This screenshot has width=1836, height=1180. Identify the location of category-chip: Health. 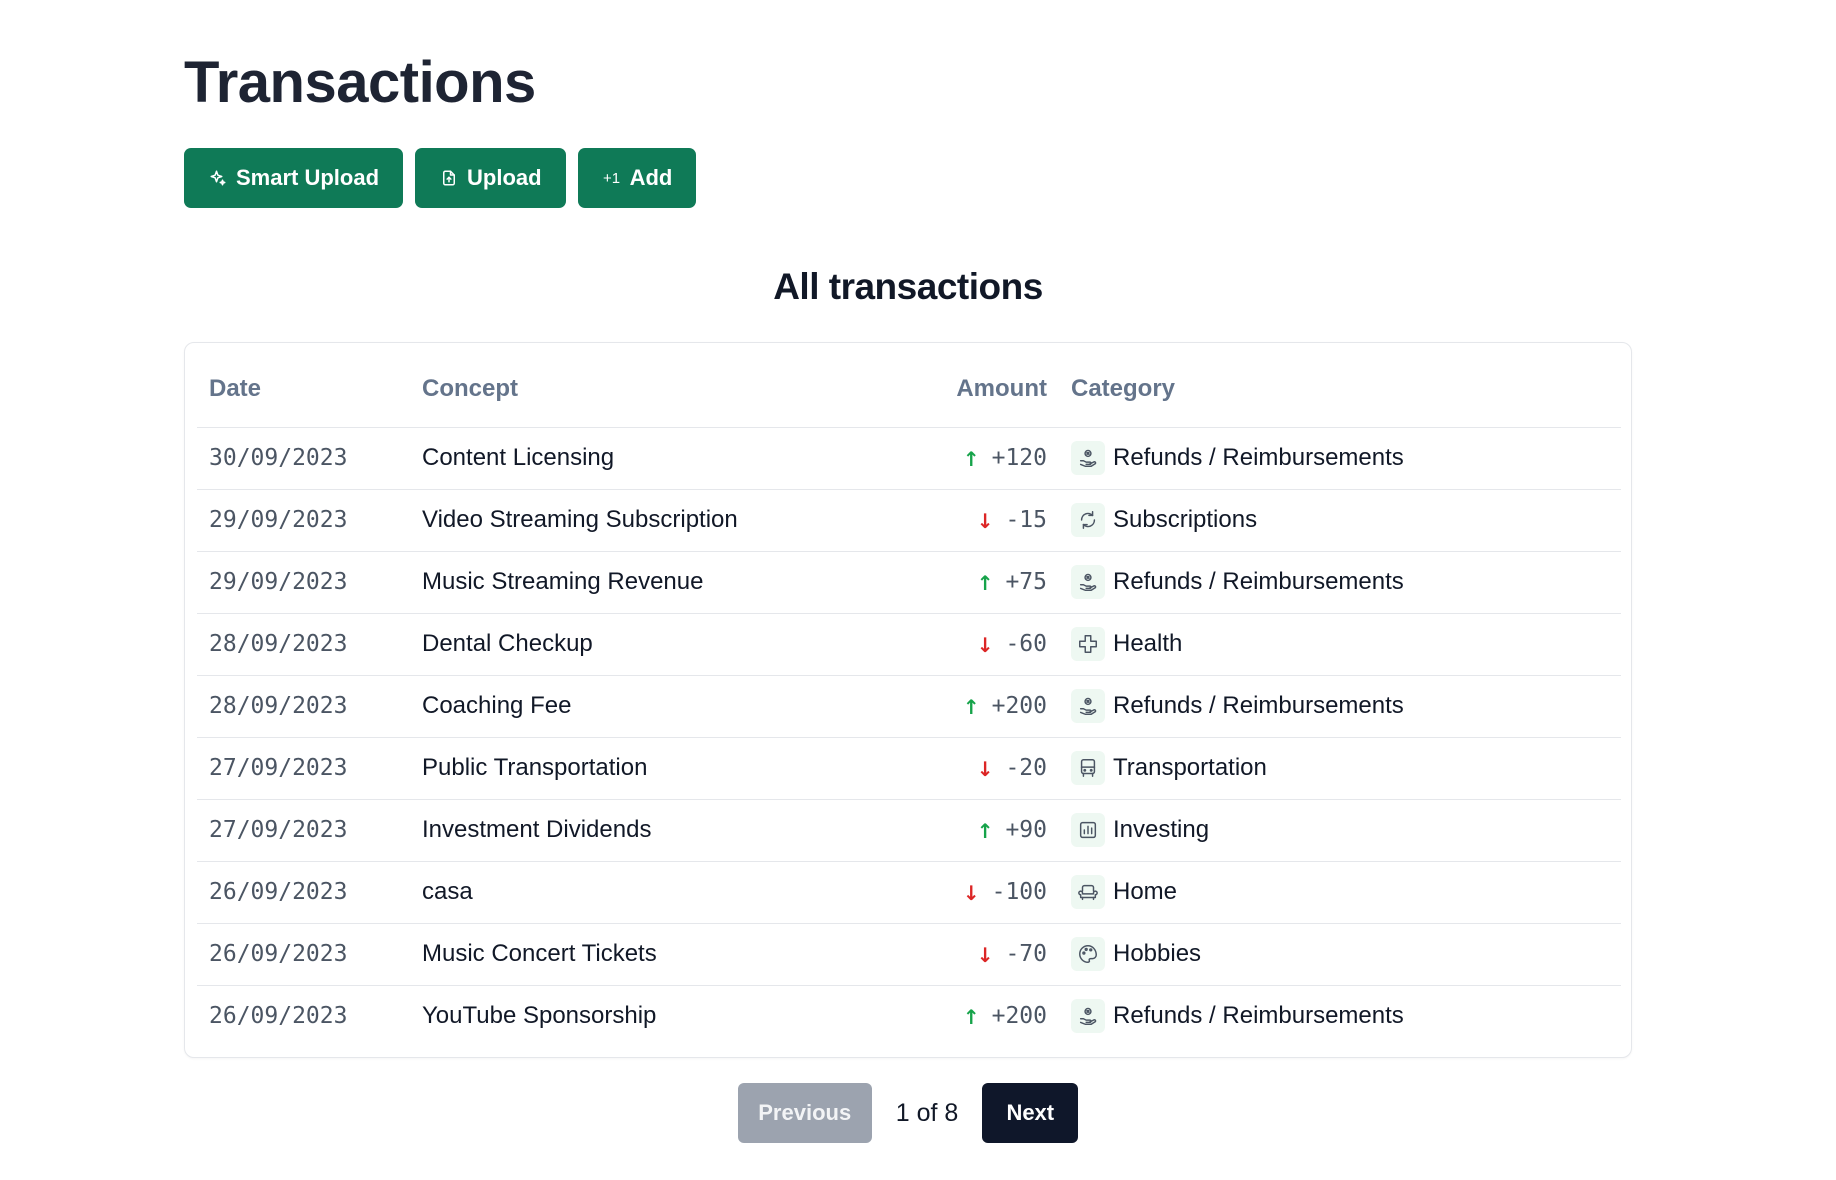
(1346, 644).